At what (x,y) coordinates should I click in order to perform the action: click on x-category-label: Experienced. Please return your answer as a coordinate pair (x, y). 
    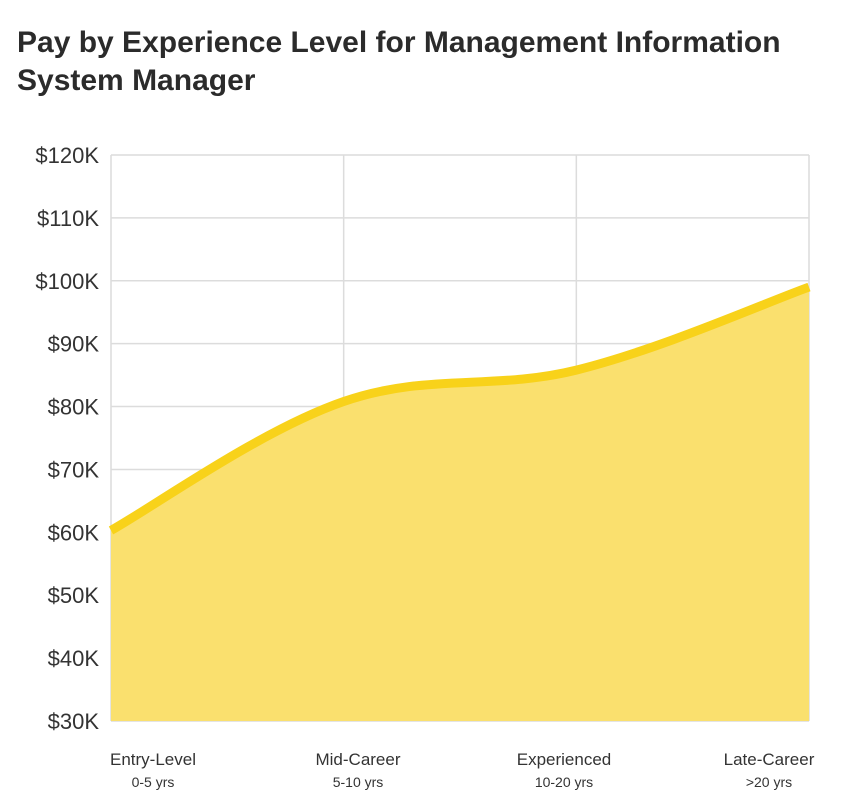
    Looking at the image, I should click on (564, 759).